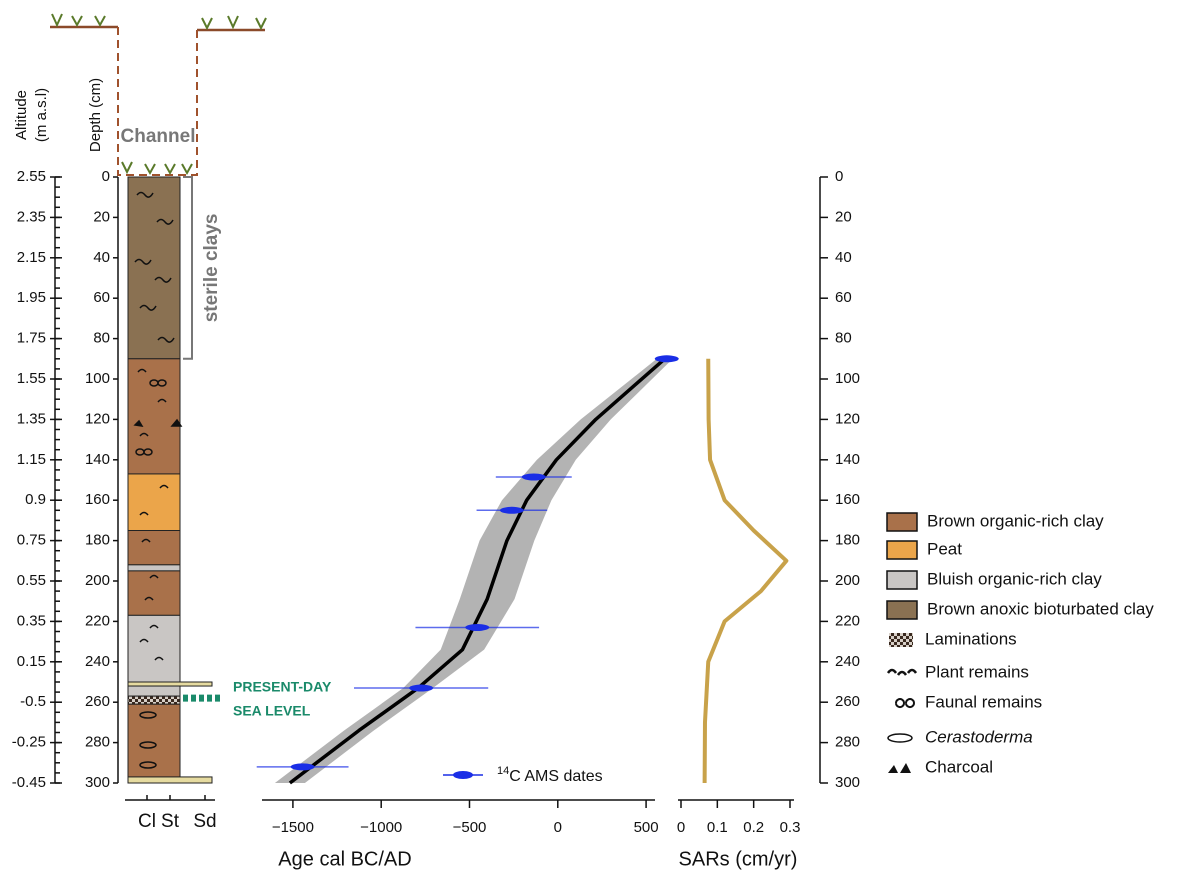 Image resolution: width=1202 pixels, height=875 pixels. What do you see at coordinates (97, 661) in the screenshot?
I see `depth-tick-label: 240` at bounding box center [97, 661].